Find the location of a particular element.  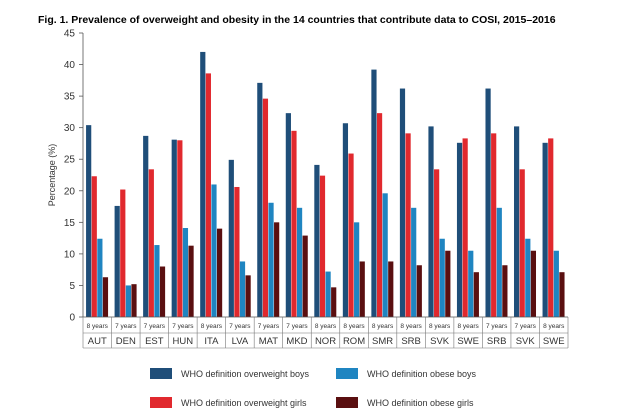

bar-den-s1 is located at coordinates (123, 253).